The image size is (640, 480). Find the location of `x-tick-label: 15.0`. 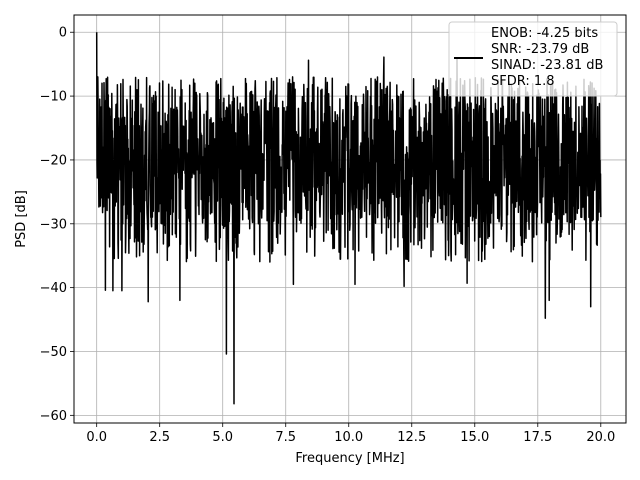

x-tick-label: 15.0 is located at coordinates (474, 437).